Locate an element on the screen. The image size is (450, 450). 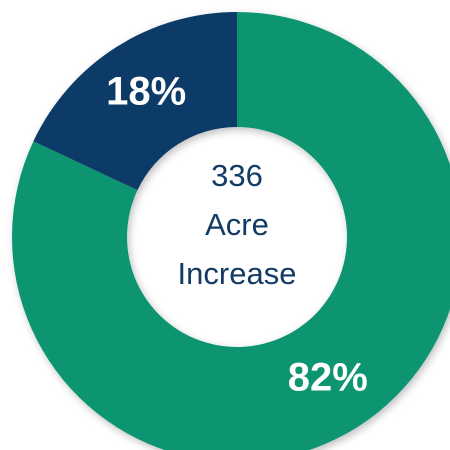
value-label: 82% is located at coordinates (328, 378).